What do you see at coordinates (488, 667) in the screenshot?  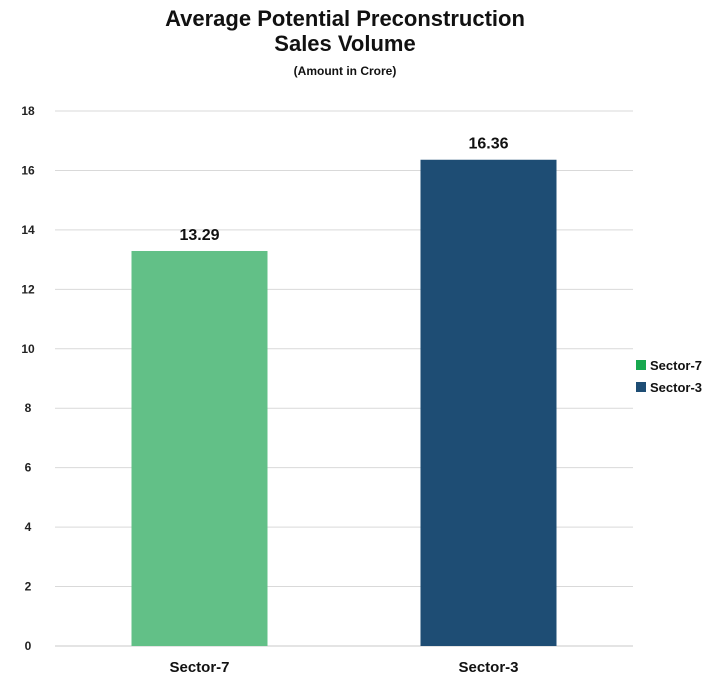 I see `x-tick-label: Sector-3` at bounding box center [488, 667].